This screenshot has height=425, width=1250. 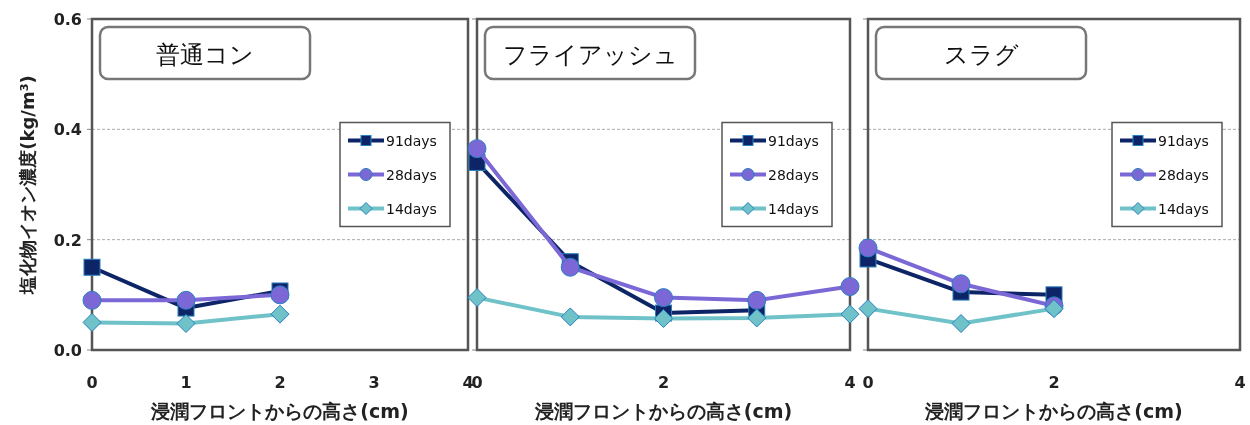 What do you see at coordinates (67, 19) in the screenshot?
I see `y-tick-label: 0.6` at bounding box center [67, 19].